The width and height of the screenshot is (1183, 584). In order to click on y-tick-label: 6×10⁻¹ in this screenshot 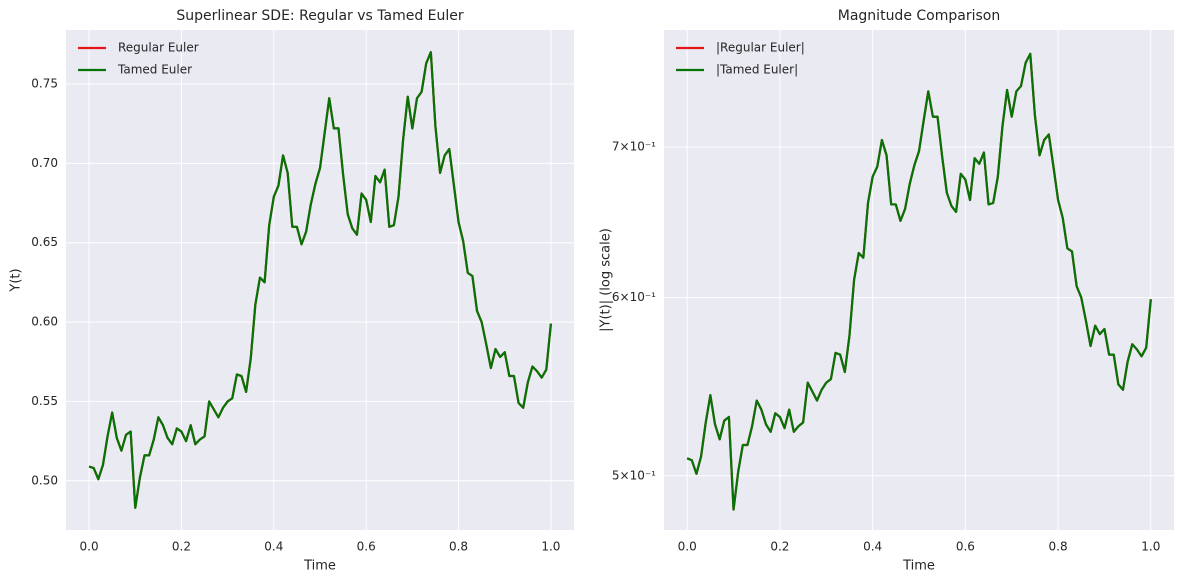, I will do `click(634, 297)`.